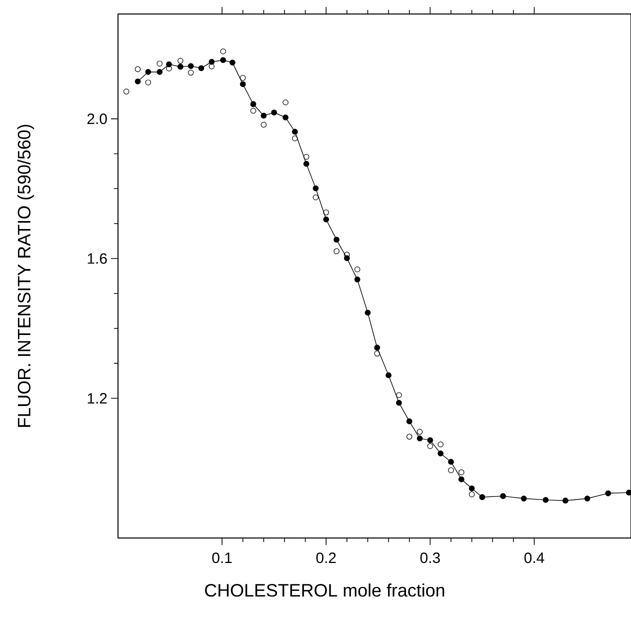 Image resolution: width=631 pixels, height=631 pixels. Describe the element at coordinates (324, 590) in the screenshot. I see `x-axis-title: CHOLESTEROL mole fraction` at that location.